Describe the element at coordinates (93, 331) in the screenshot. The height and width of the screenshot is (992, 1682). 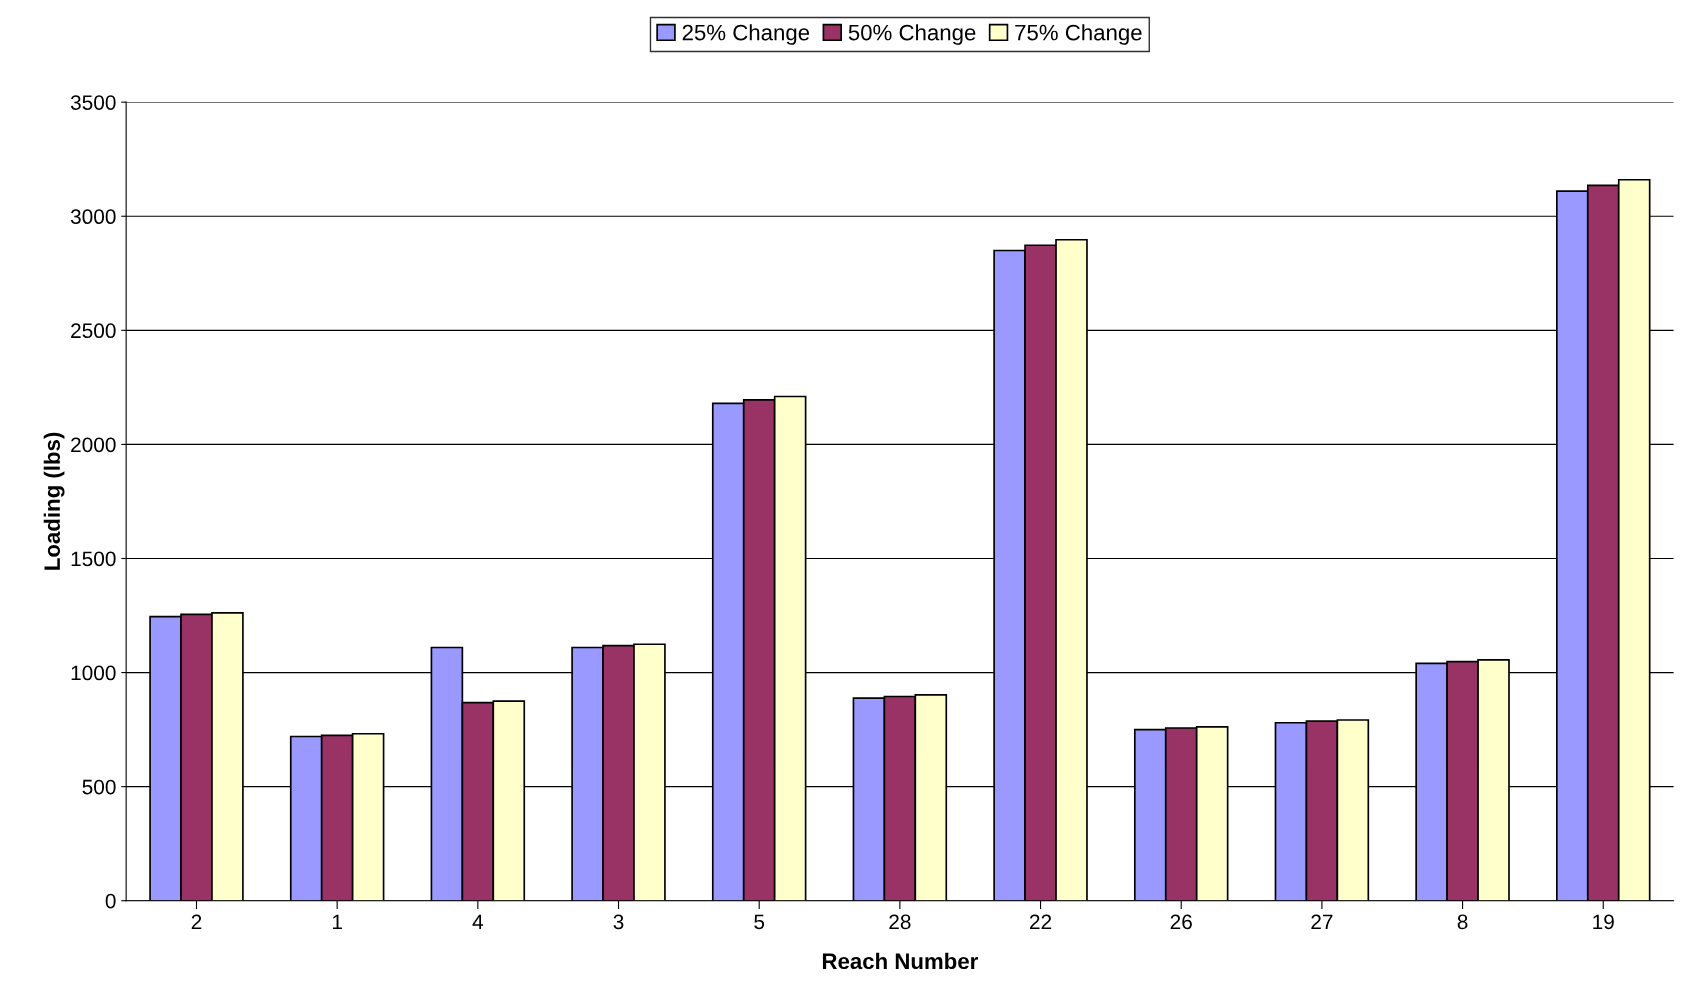
I see `y-tick-label: 2500` at that location.